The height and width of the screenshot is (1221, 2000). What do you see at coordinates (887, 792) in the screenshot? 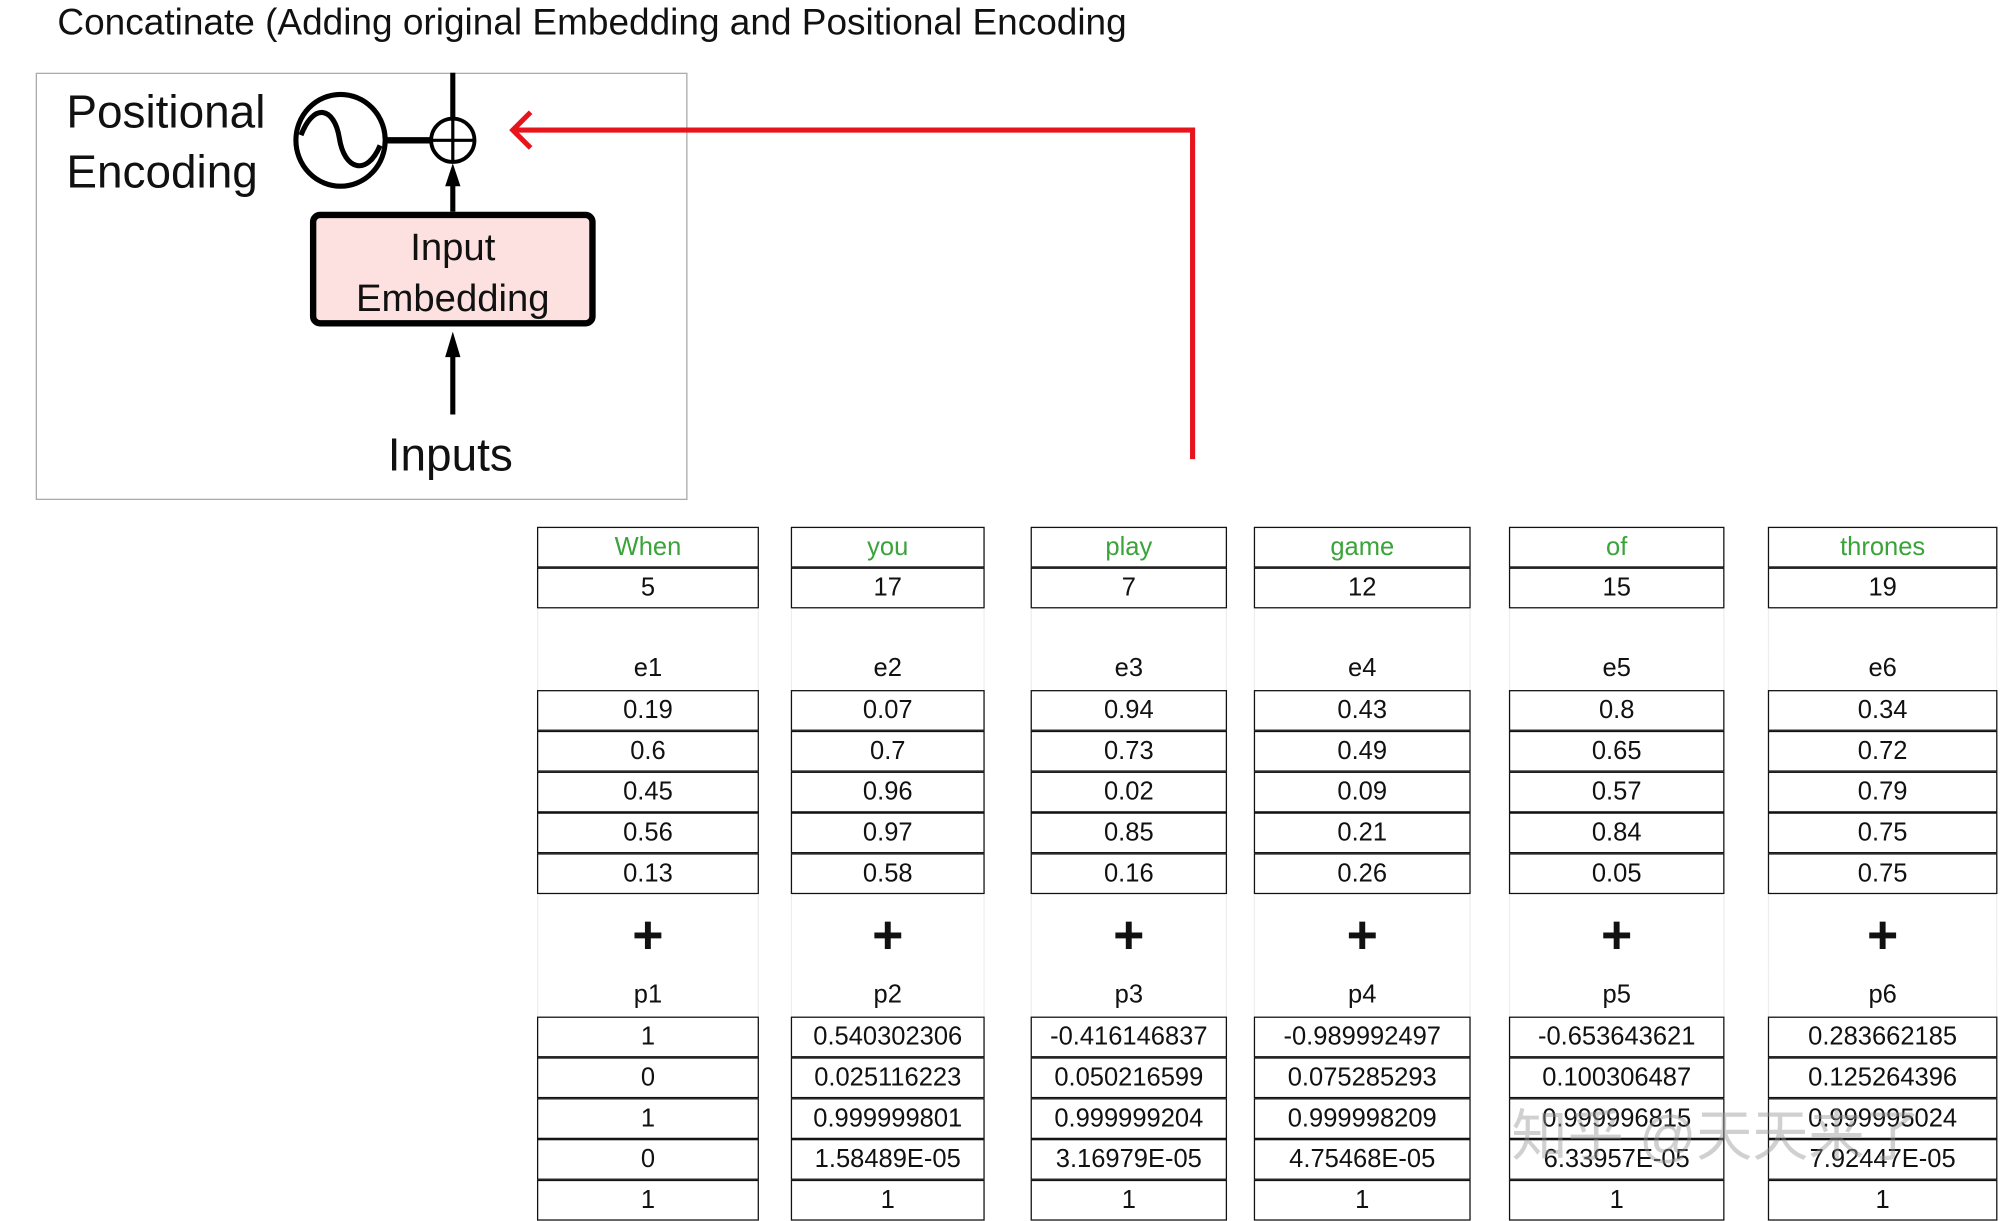
I see `embedding-value-cell: 0.96` at bounding box center [887, 792].